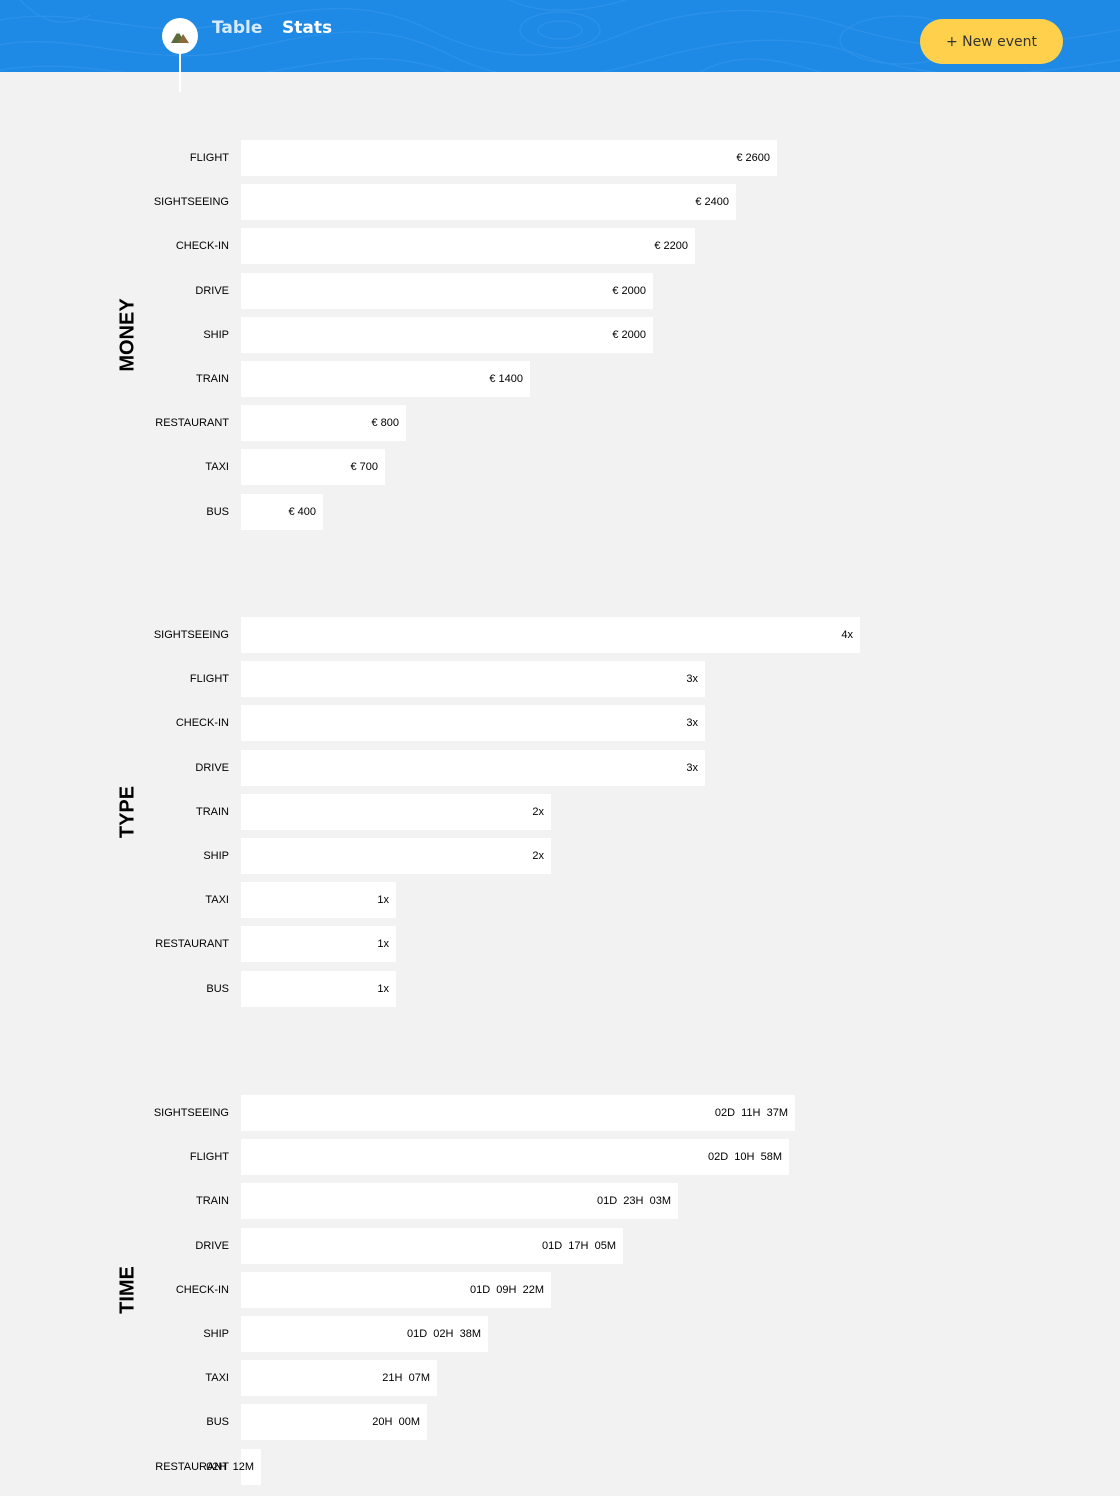 This screenshot has height=1496, width=1120. What do you see at coordinates (396, 1290) in the screenshot?
I see `bar: 01D 09H 22M` at bounding box center [396, 1290].